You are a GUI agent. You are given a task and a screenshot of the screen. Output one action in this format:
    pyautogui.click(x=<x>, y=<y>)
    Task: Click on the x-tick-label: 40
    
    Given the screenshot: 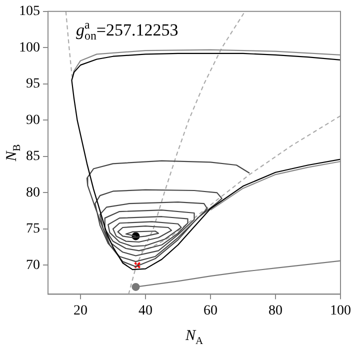 What is the action you would take?
    pyautogui.click(x=145, y=310)
    